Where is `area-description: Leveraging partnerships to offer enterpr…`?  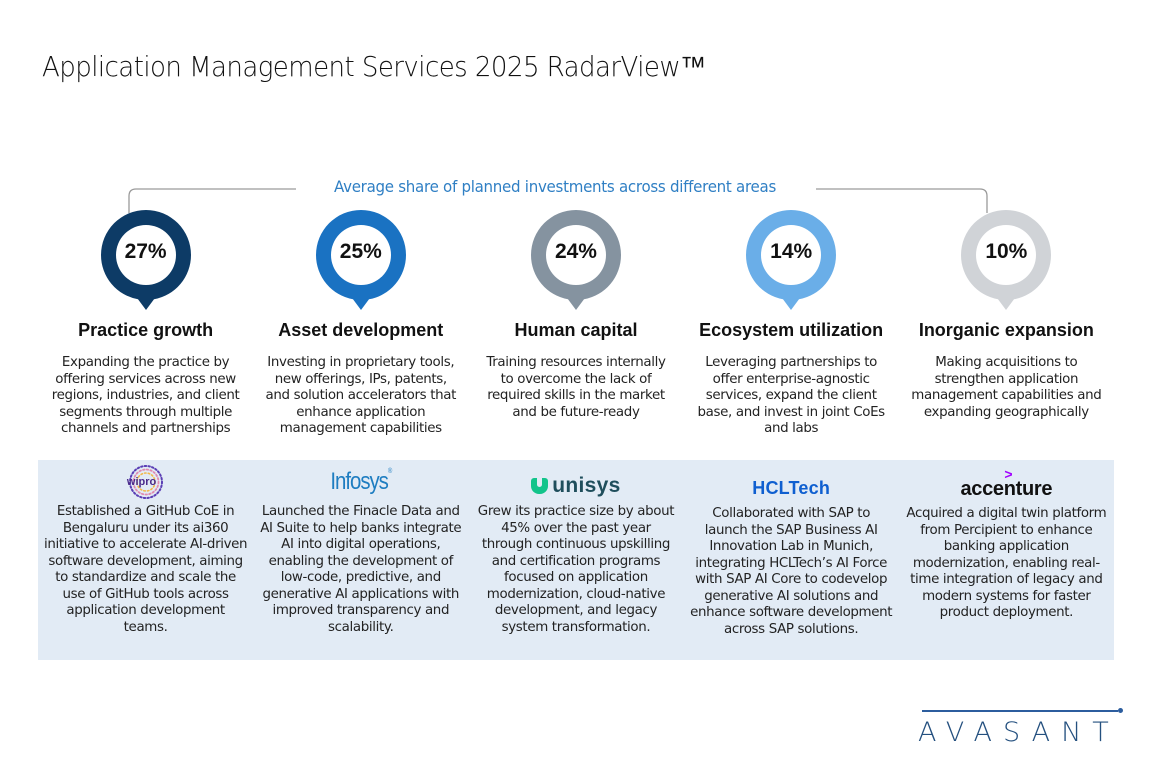 area-description: Leveraging partnerships to offer enterpr… is located at coordinates (791, 396).